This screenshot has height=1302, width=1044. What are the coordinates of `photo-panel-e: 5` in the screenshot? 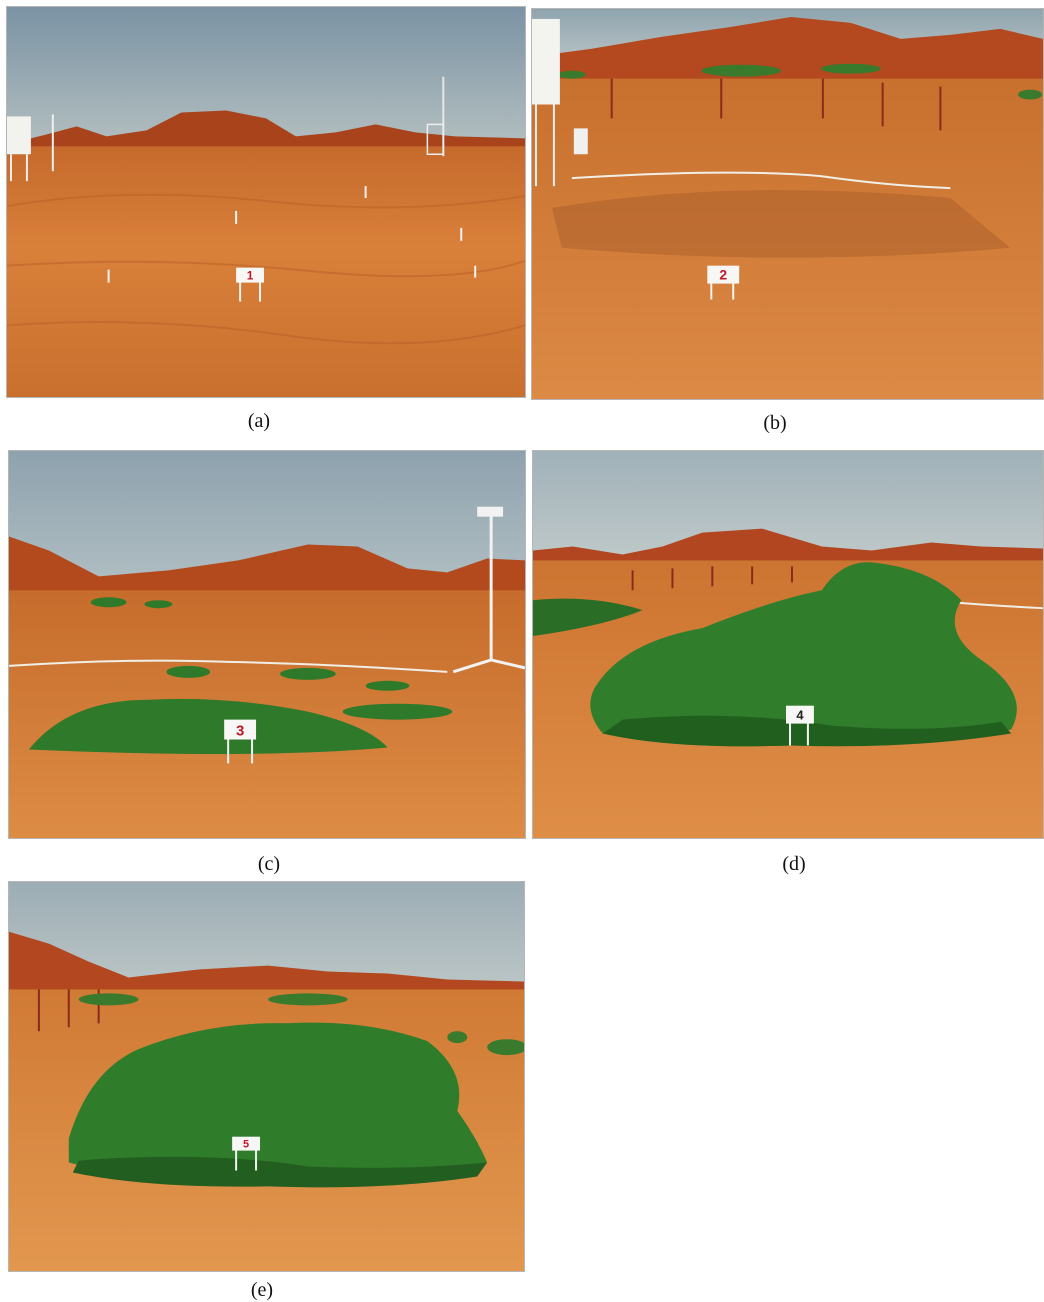 It's located at (266, 1076).